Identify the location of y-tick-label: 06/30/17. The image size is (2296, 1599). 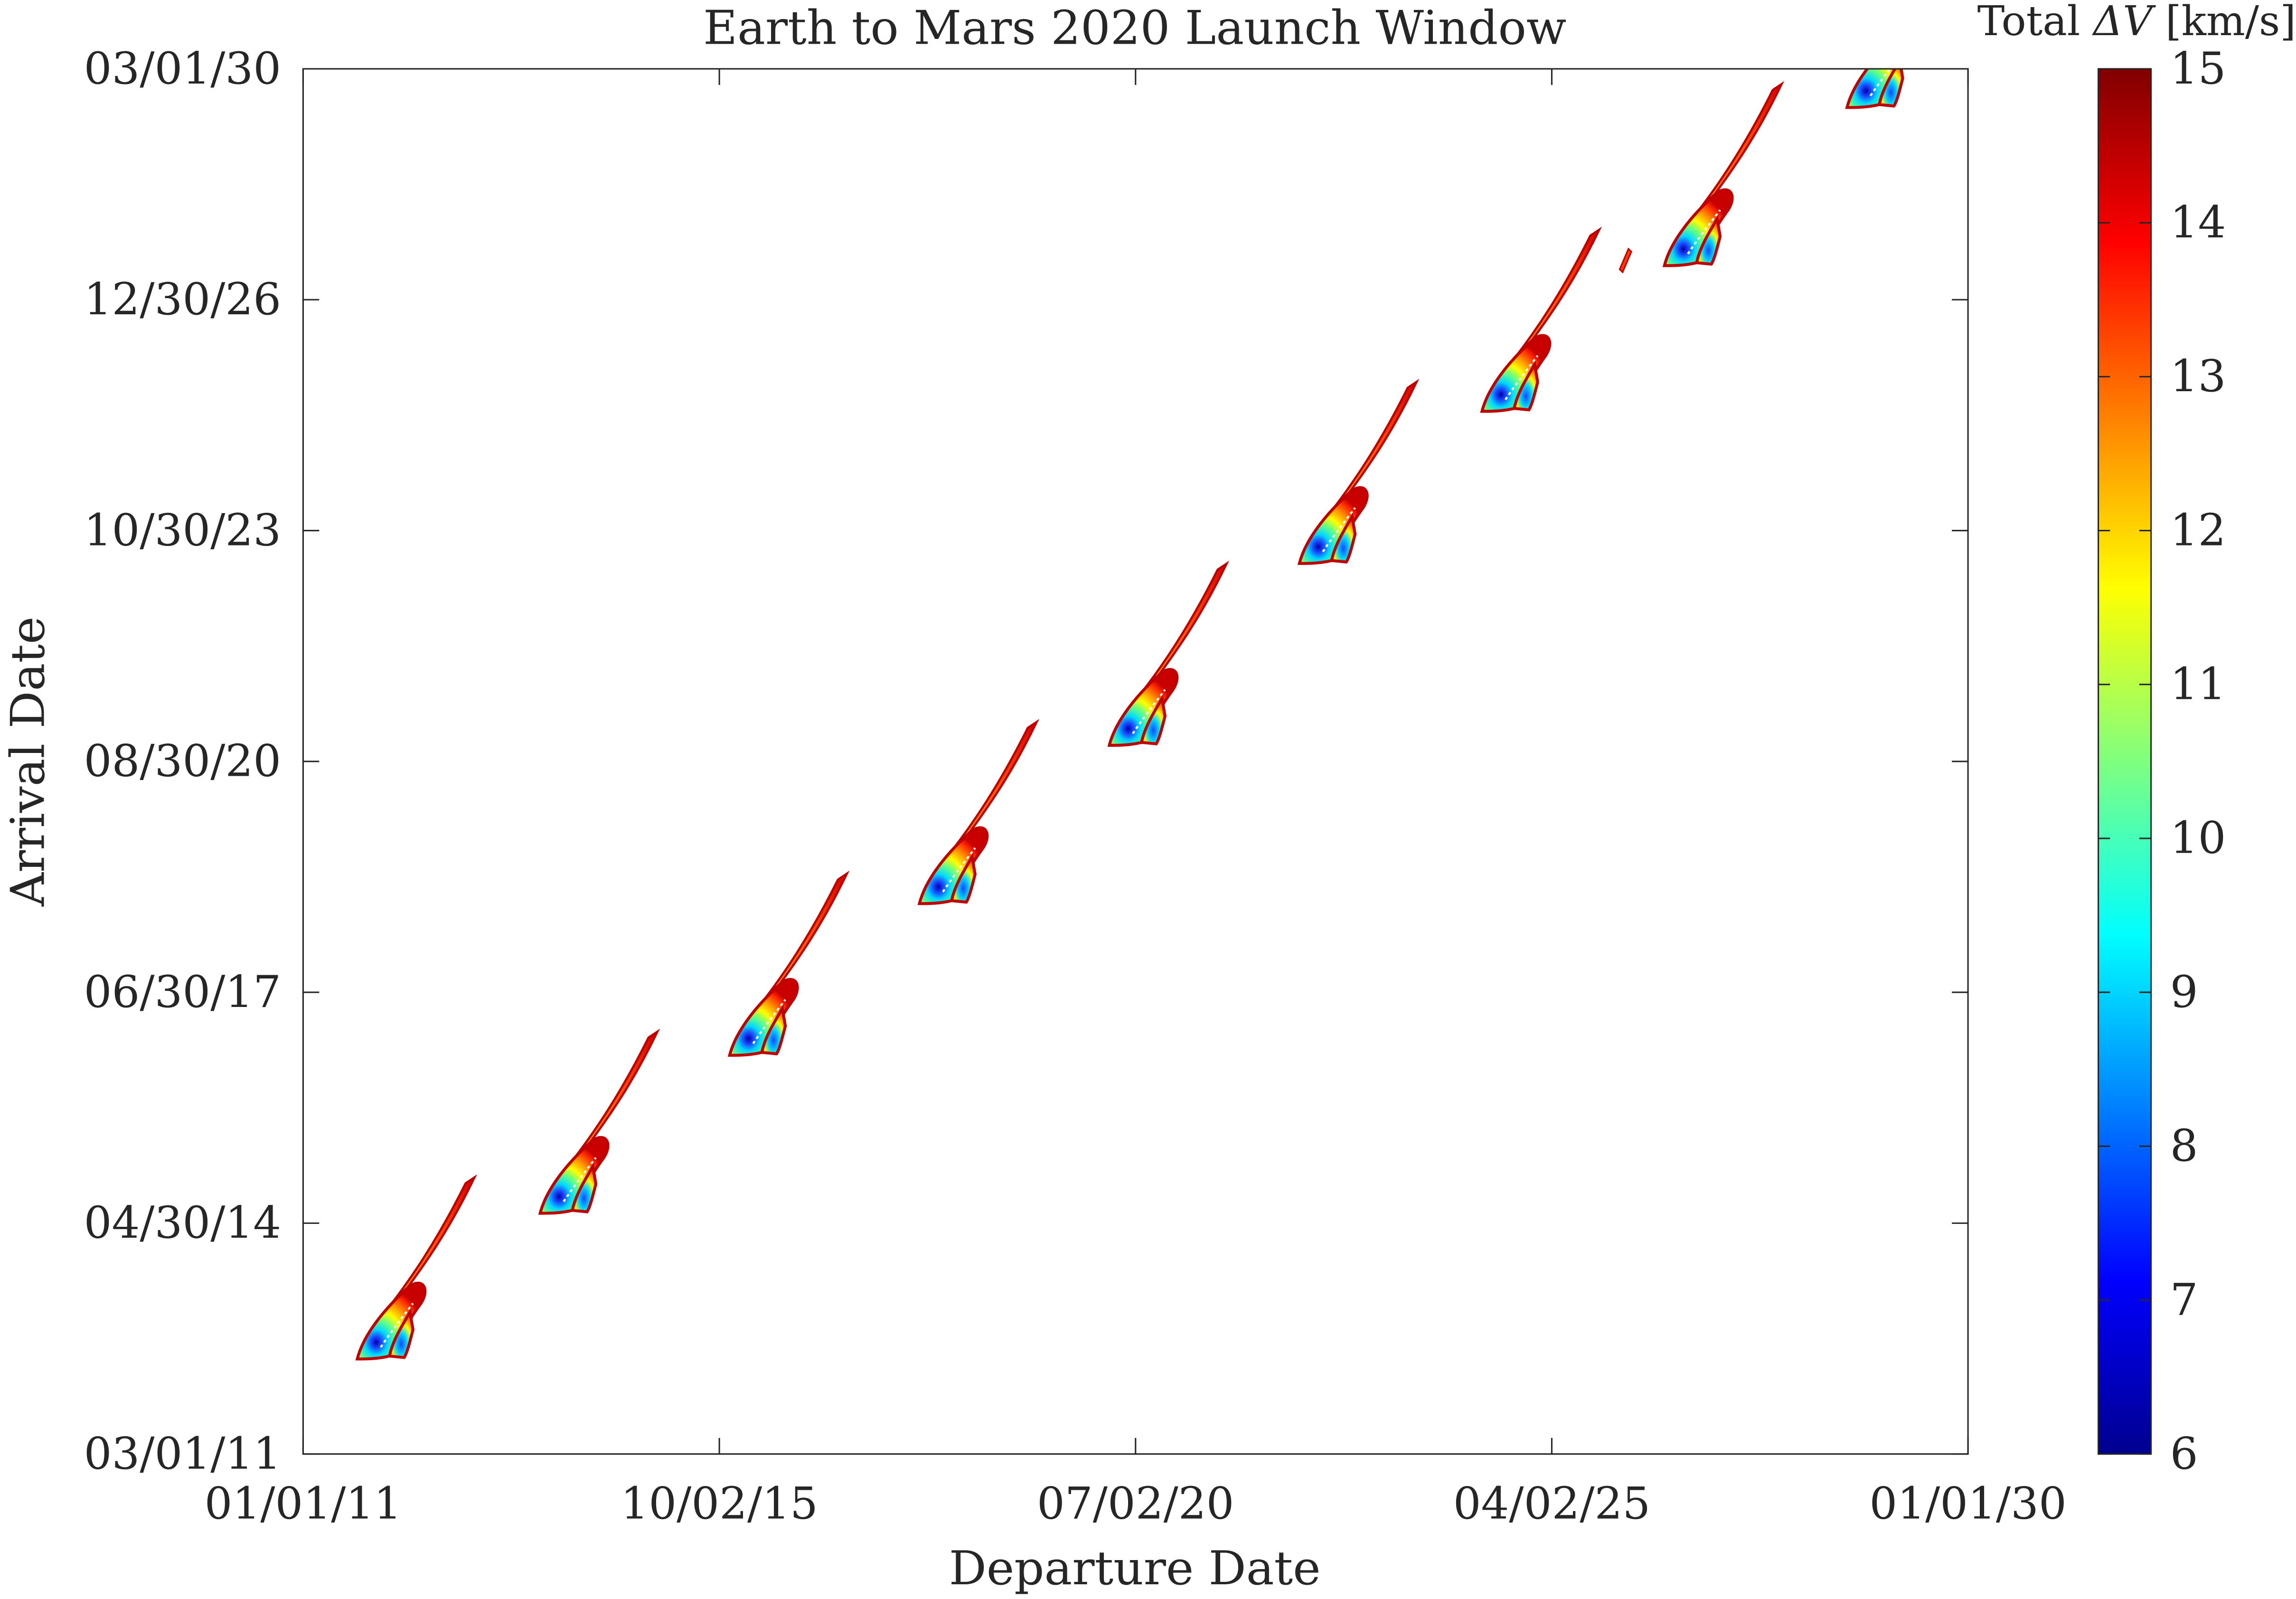
(183, 992).